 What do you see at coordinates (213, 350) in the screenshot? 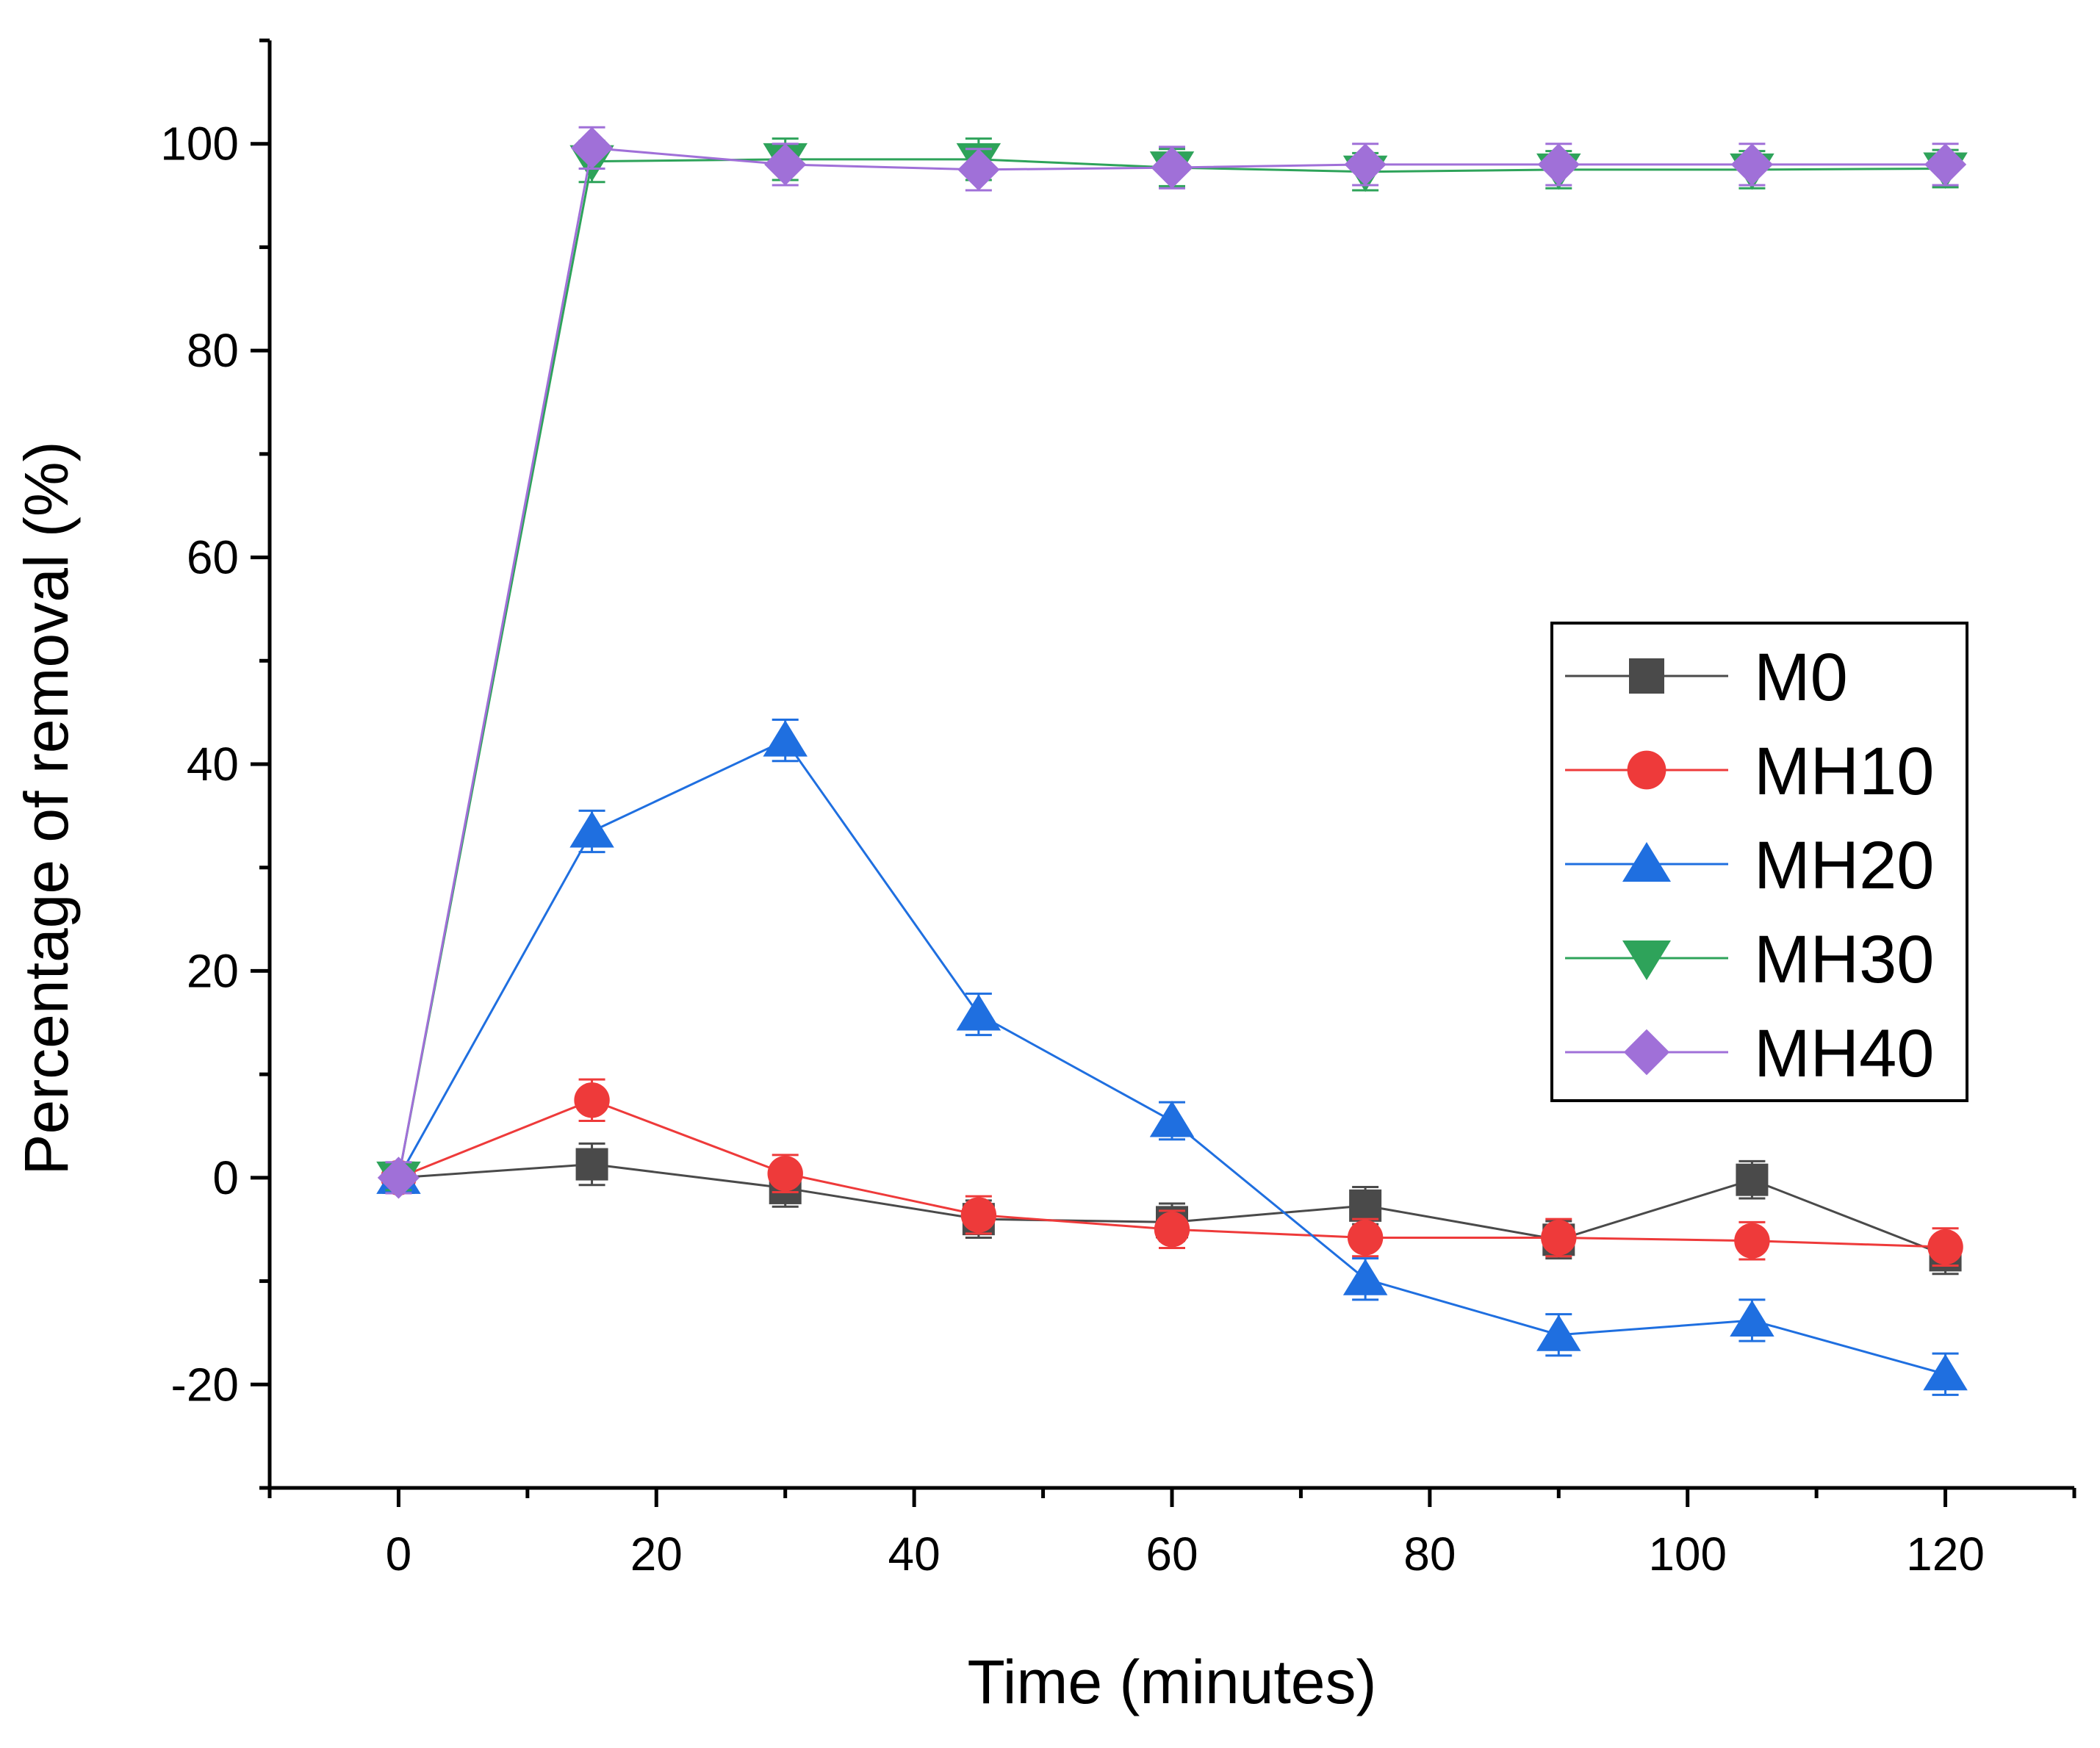
I see `y-tick-label: 80` at bounding box center [213, 350].